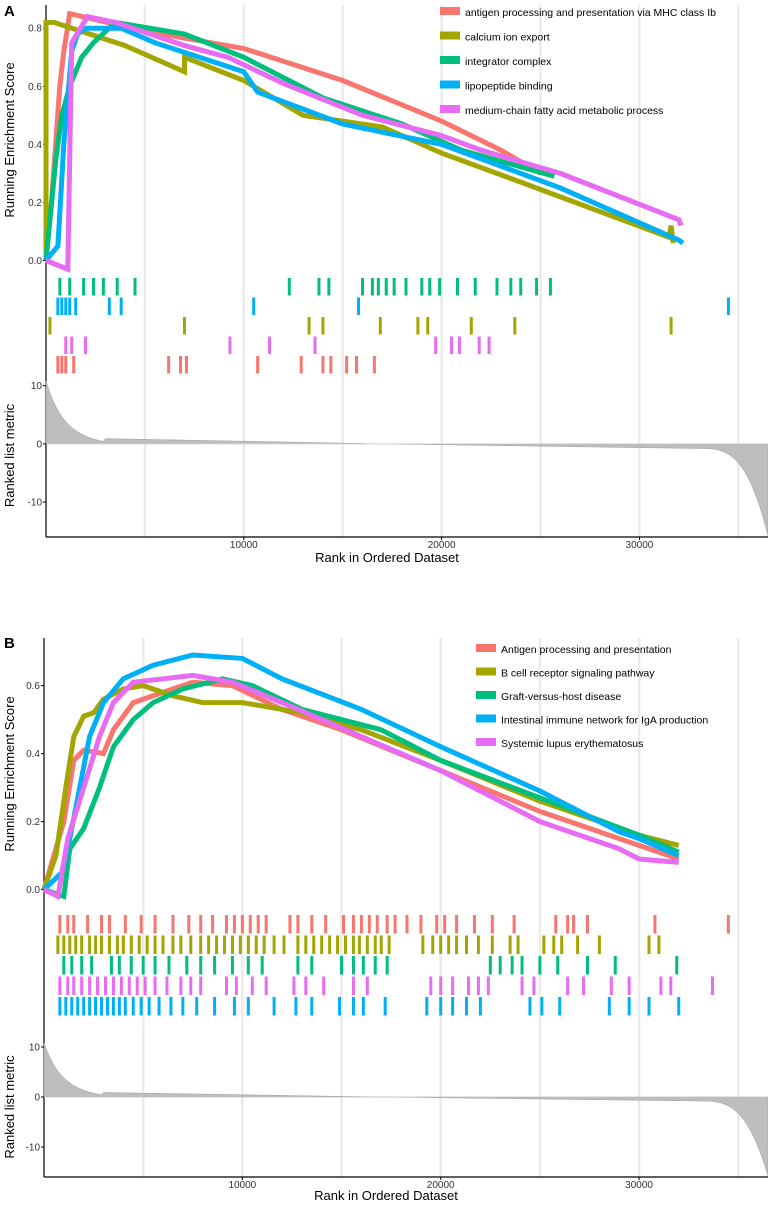 The width and height of the screenshot is (768, 1206). Describe the element at coordinates (486, 742) in the screenshot. I see `legend-key-systemic-lupus-erythematosus` at that location.